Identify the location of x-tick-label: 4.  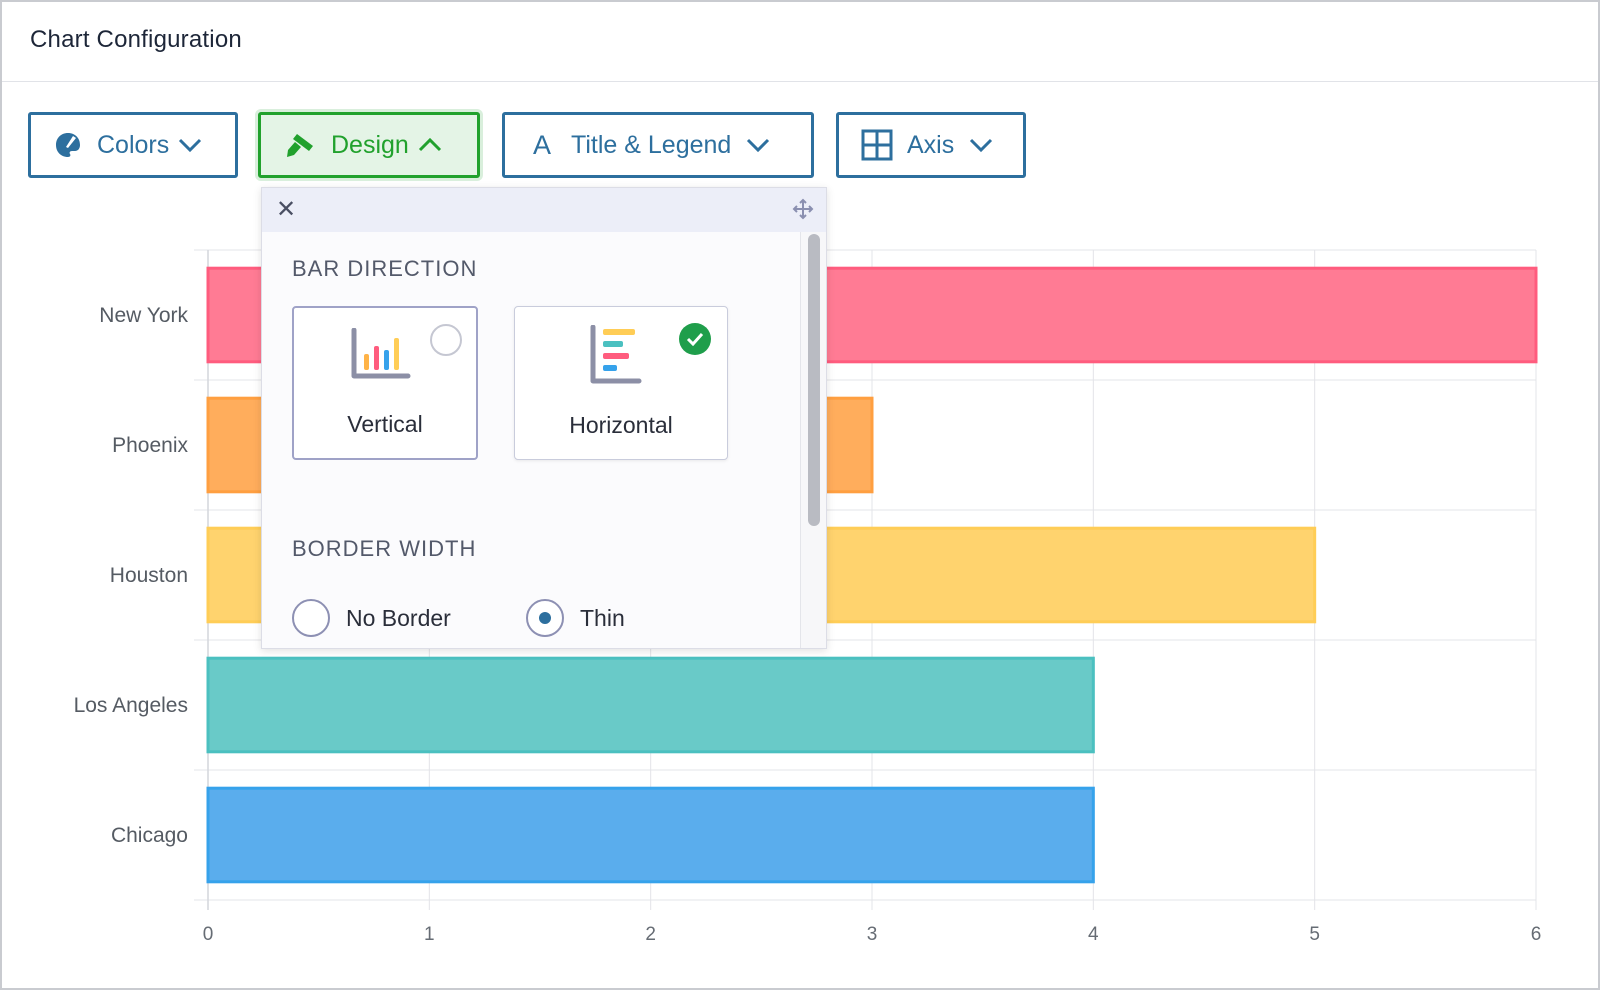
(1093, 934).